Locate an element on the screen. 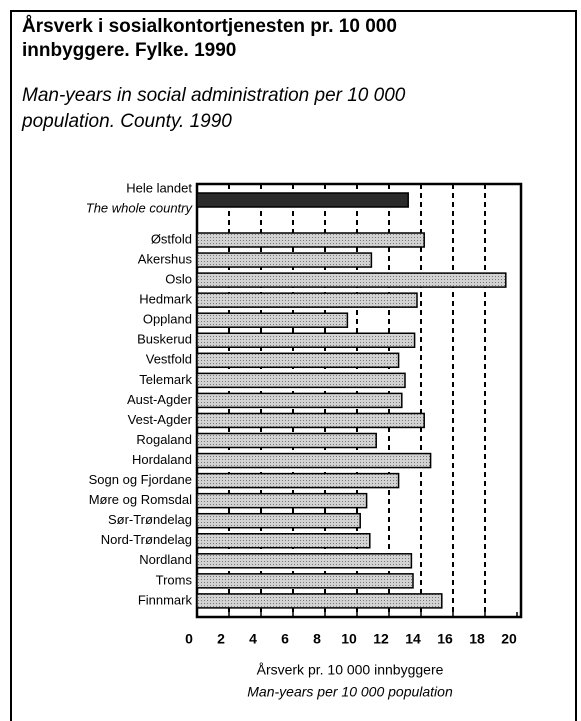 This screenshot has width=581, height=721. y-tick-label: Hedmark is located at coordinates (165, 299).